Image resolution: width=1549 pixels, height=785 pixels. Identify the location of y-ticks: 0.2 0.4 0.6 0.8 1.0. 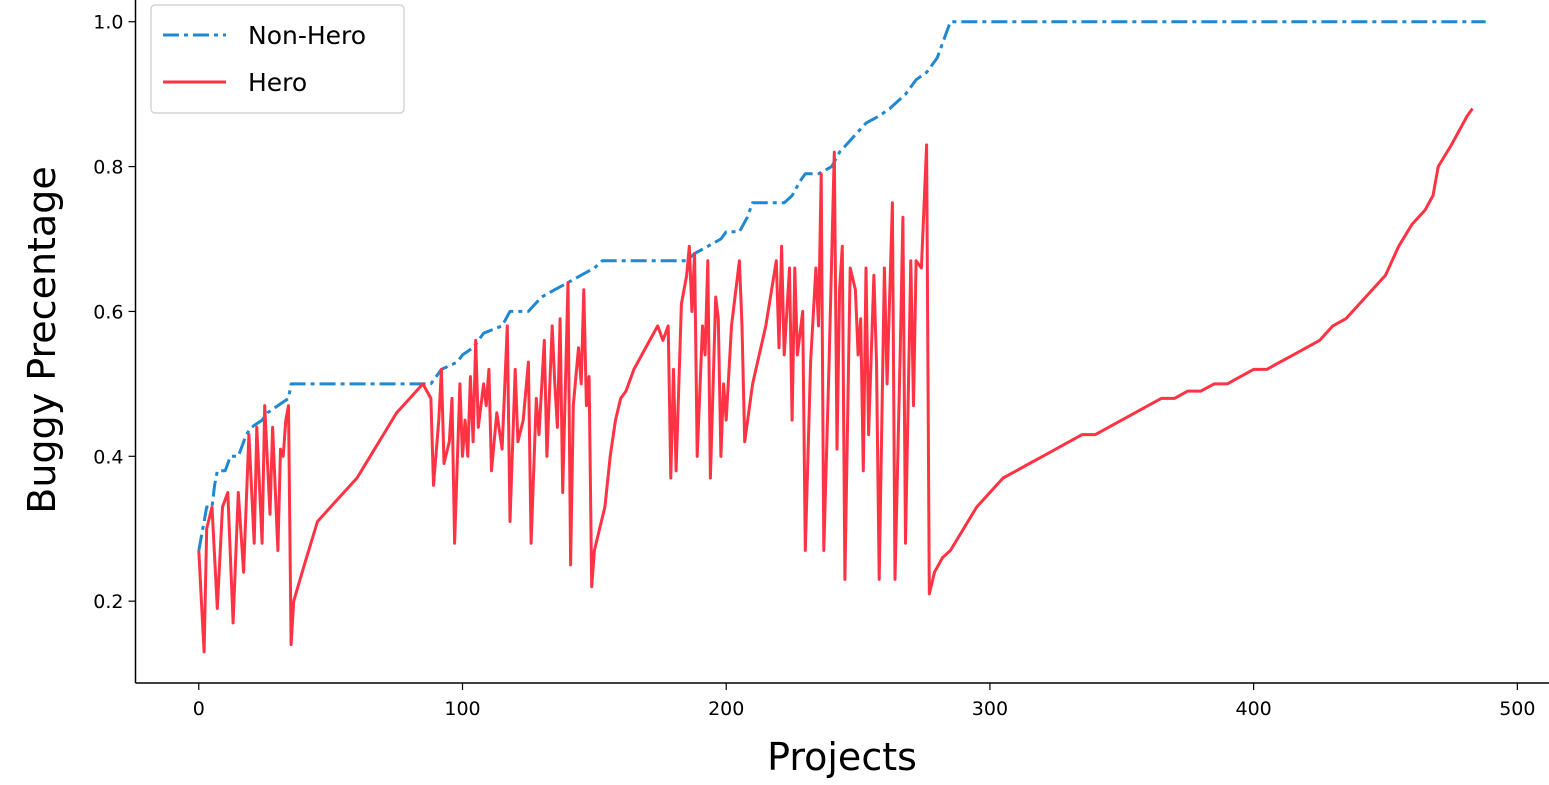
(114, 312).